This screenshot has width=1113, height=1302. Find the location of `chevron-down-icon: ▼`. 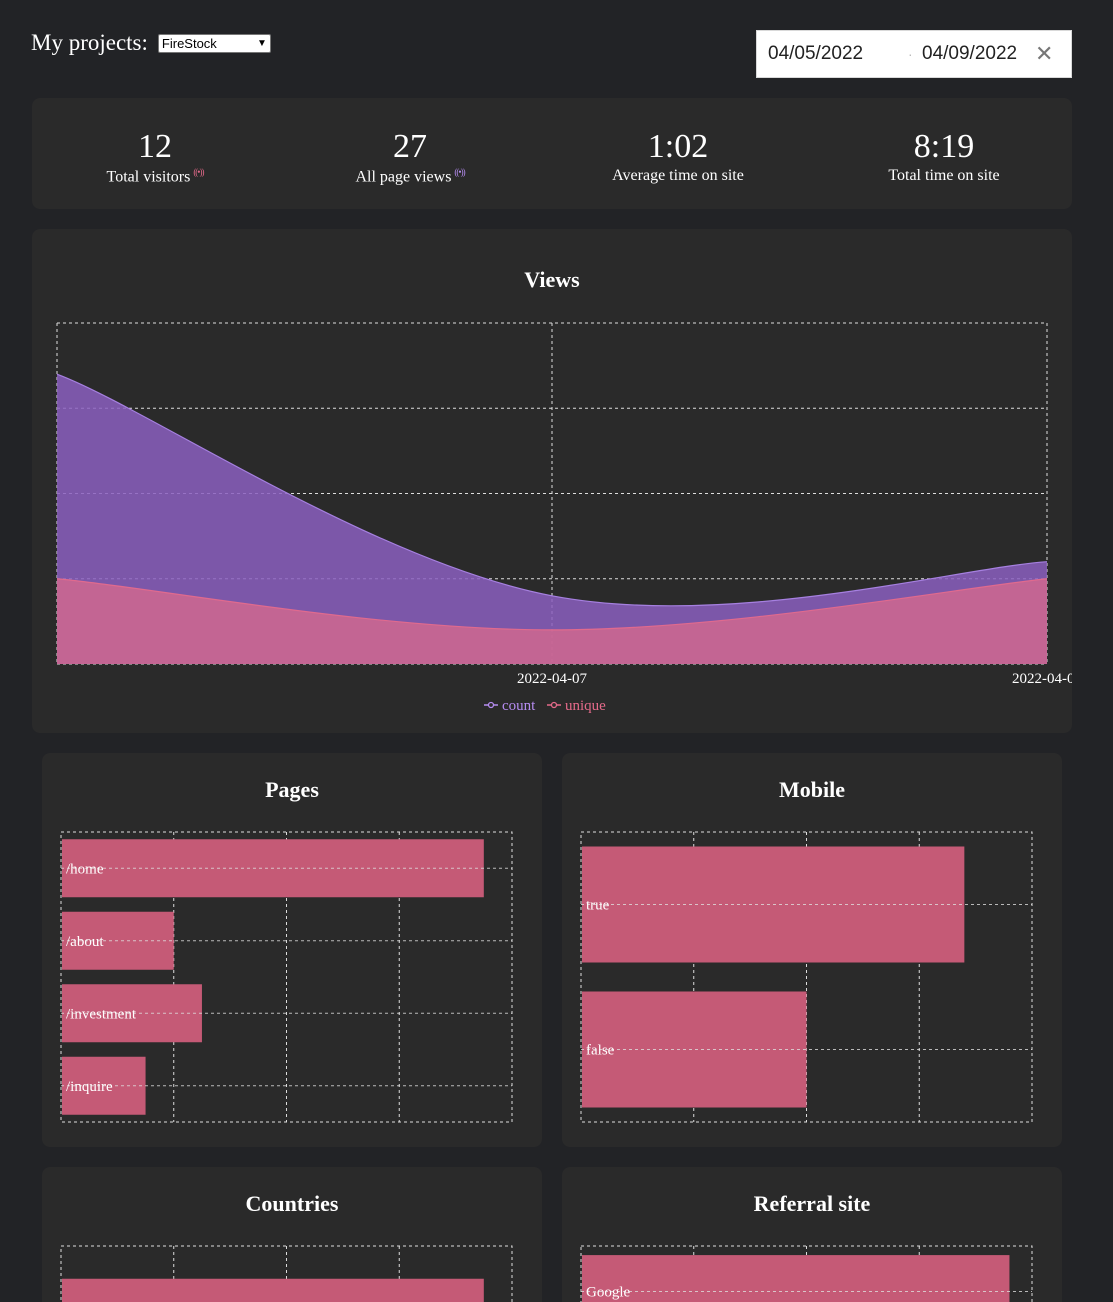

chevron-down-icon: ▼ is located at coordinates (262, 43).